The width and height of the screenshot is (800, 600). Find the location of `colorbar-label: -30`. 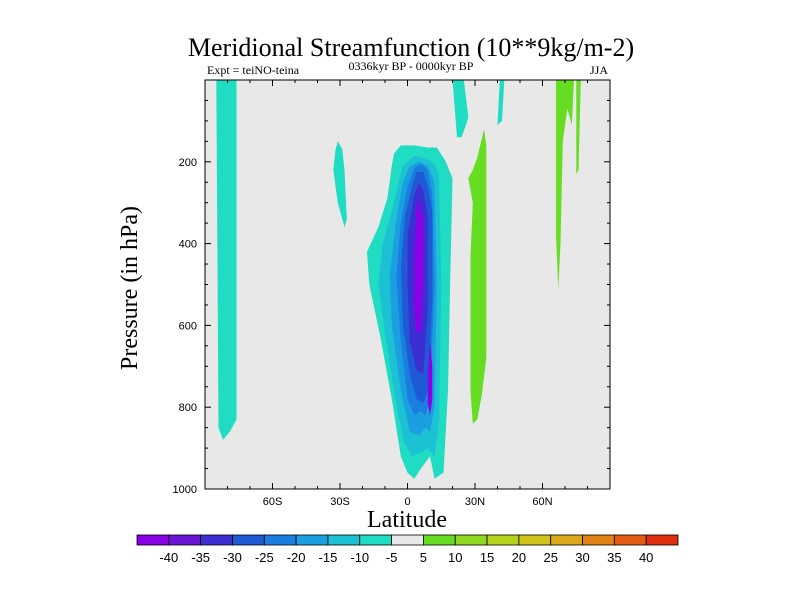

colorbar-label: -30 is located at coordinates (232, 557).